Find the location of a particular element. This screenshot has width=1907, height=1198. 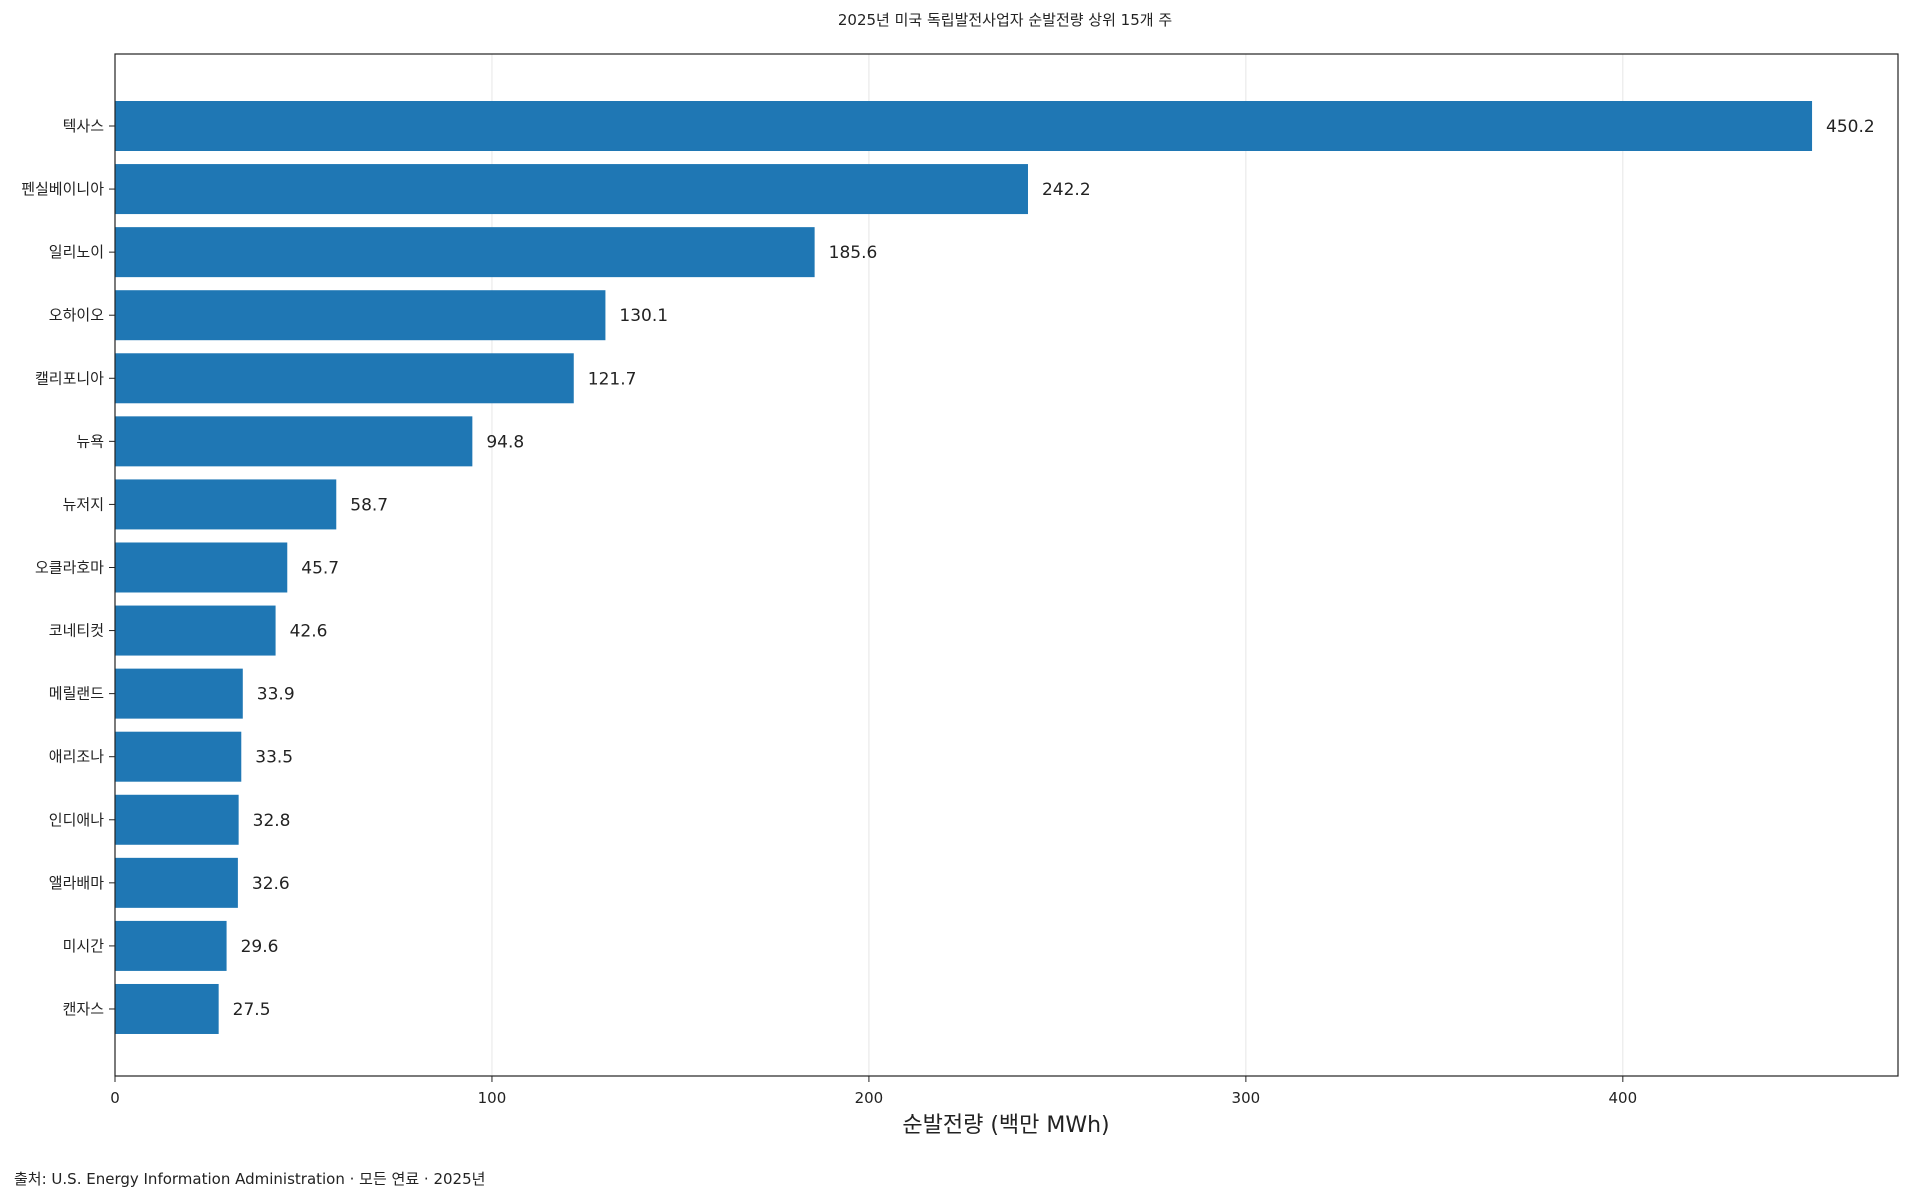

category-label: 인디애나 is located at coordinates (76, 820).